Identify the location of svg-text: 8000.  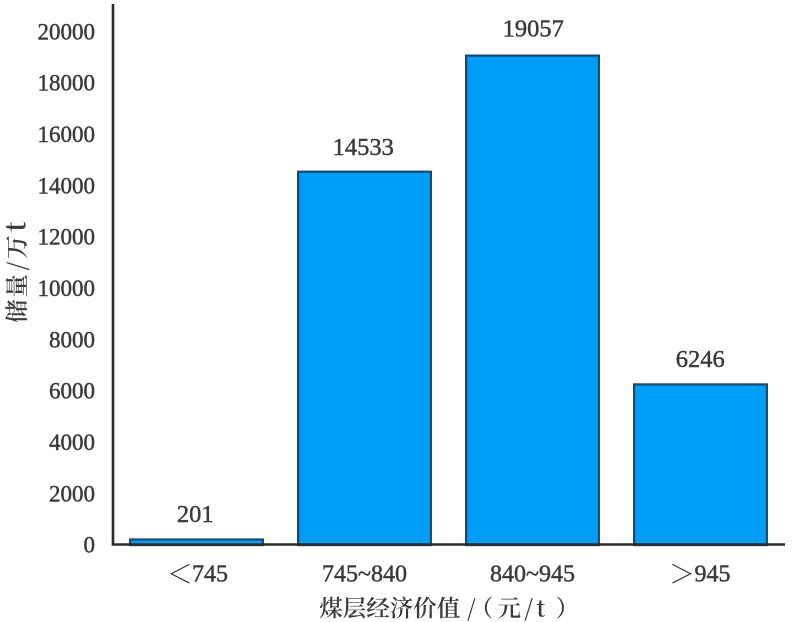
(72, 339).